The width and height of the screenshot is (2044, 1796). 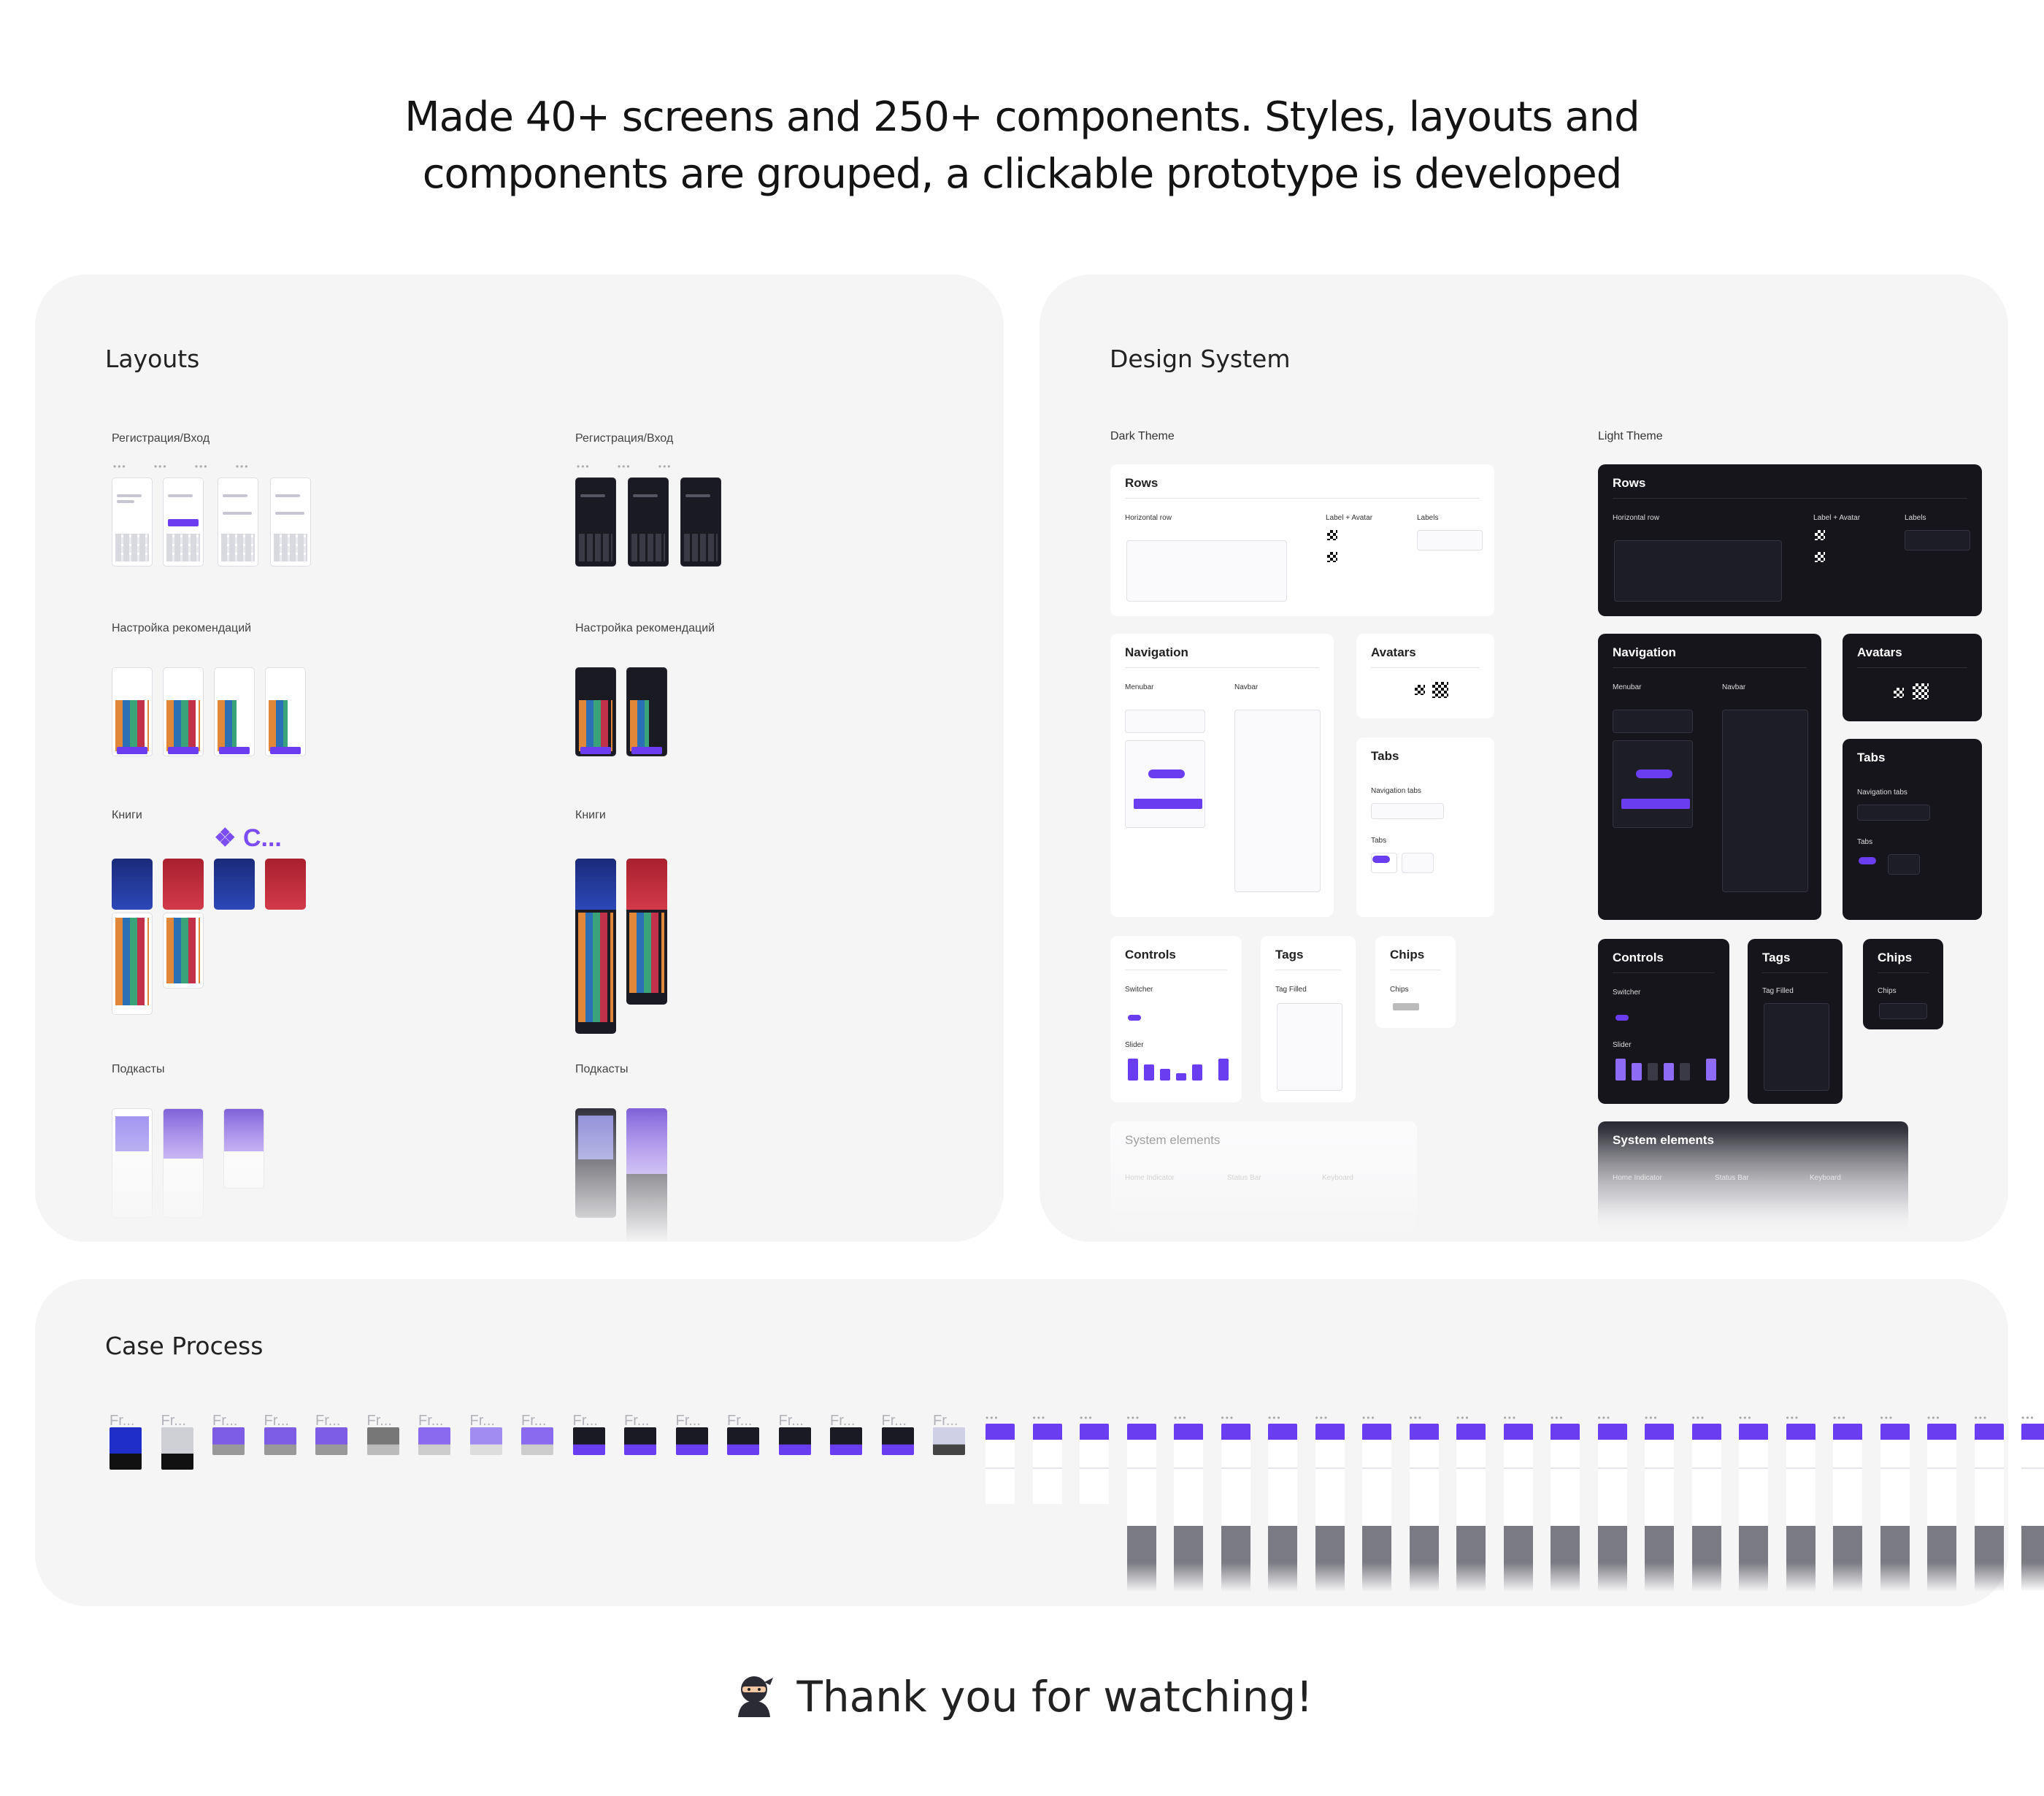 What do you see at coordinates (1425, 827) in the screenshot?
I see `tabs-card: Tabs Navigation tabs Tabs` at bounding box center [1425, 827].